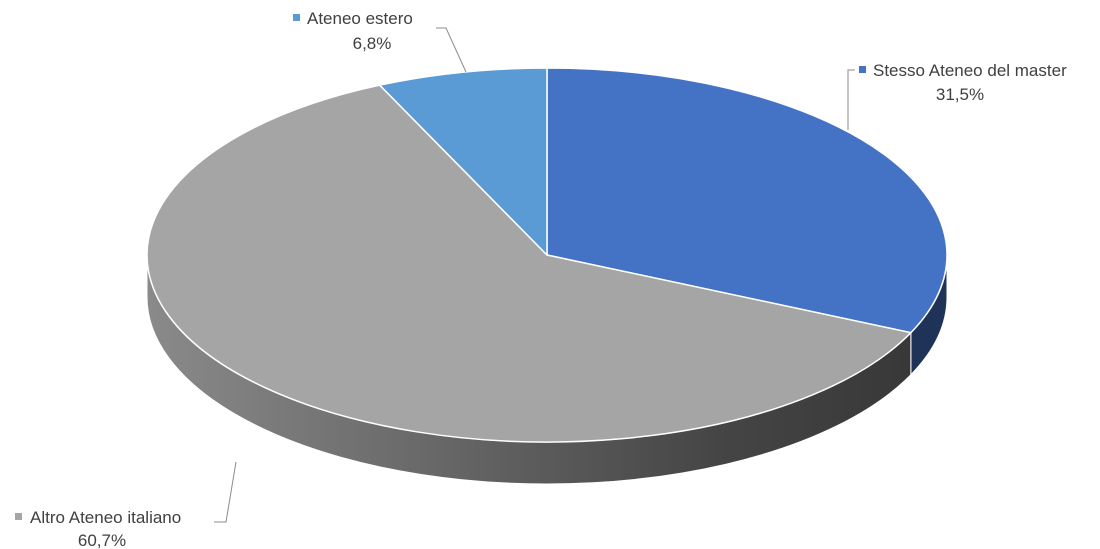 This screenshot has width=1100, height=549. What do you see at coordinates (296, 17) in the screenshot?
I see `legend-marker-ateneo-estero` at bounding box center [296, 17].